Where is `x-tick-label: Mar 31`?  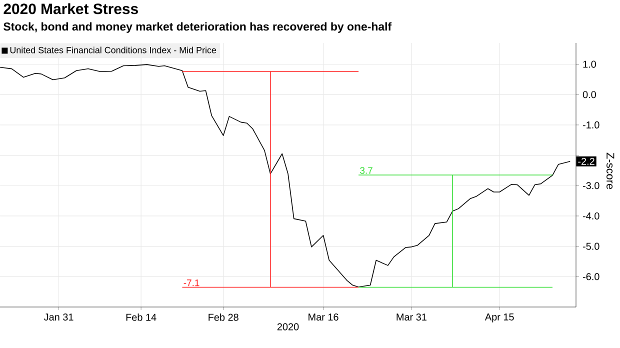
x-tick-label: Mar 31 is located at coordinates (411, 317).